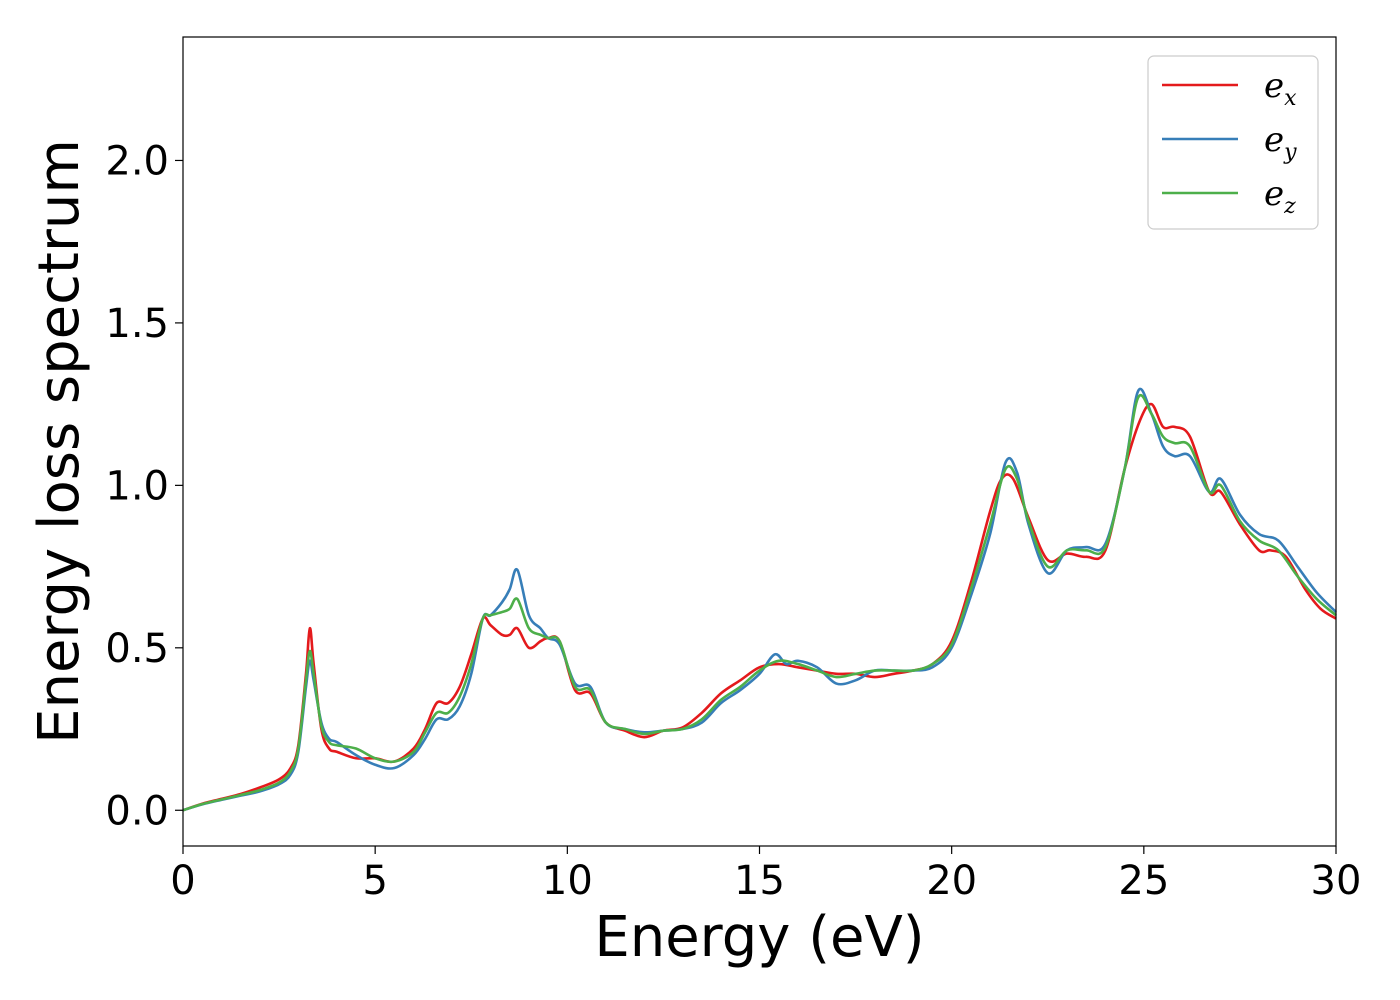  Describe the element at coordinates (1280, 196) in the screenshot. I see `legend-label-z: ez` at that location.